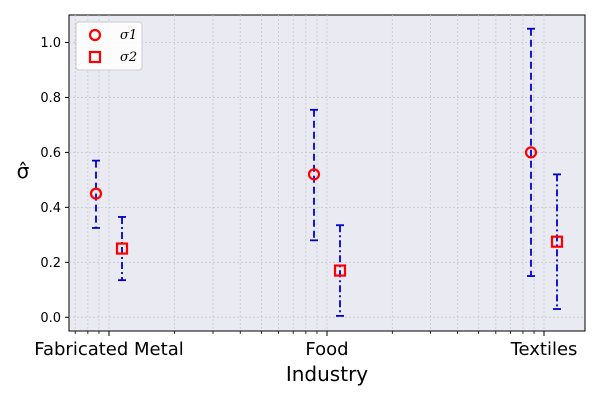 This screenshot has width=600, height=400. Describe the element at coordinates (95, 57) in the screenshot. I see `legend-marker-sigma2` at that location.